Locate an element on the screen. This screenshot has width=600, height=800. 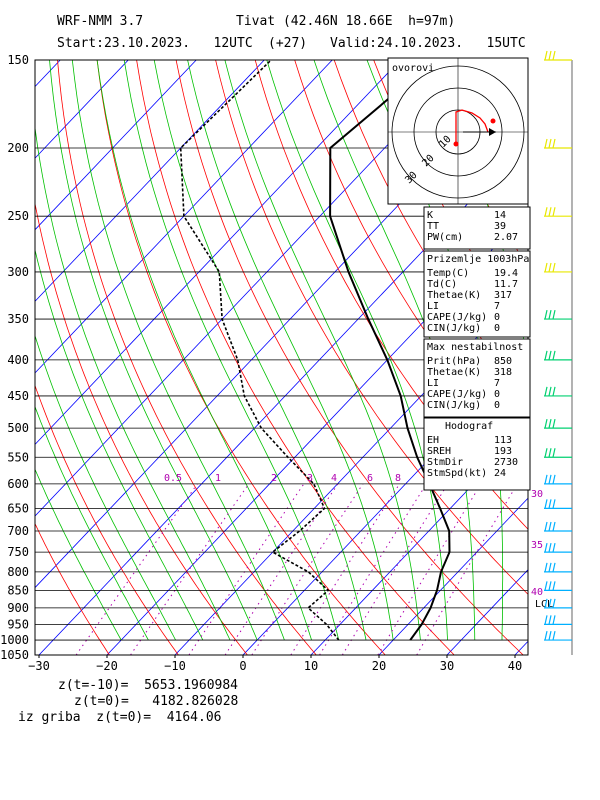
indices-block-title: Max nestabilnost is located at coordinates (475, 347).